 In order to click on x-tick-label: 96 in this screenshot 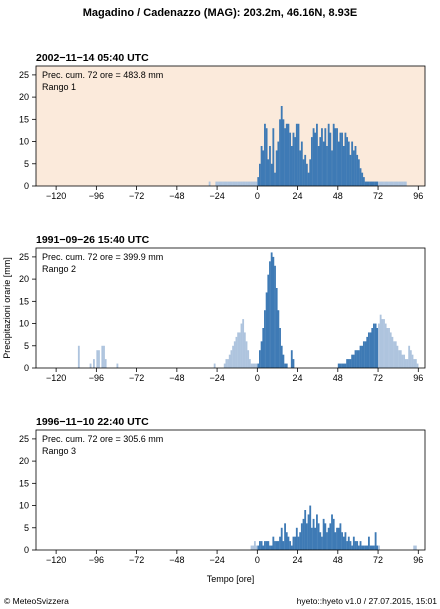, I will do `click(418, 196)`.